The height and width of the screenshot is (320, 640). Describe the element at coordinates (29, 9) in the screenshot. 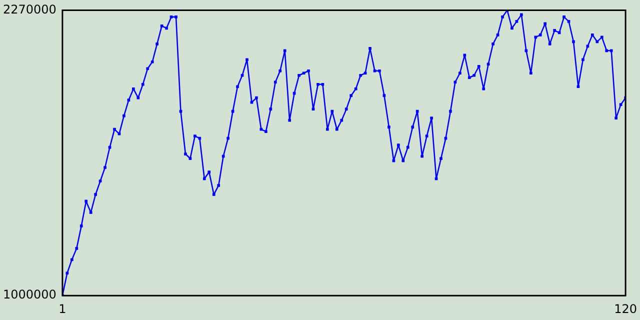

I see `y-tick-label: 2270000` at that location.